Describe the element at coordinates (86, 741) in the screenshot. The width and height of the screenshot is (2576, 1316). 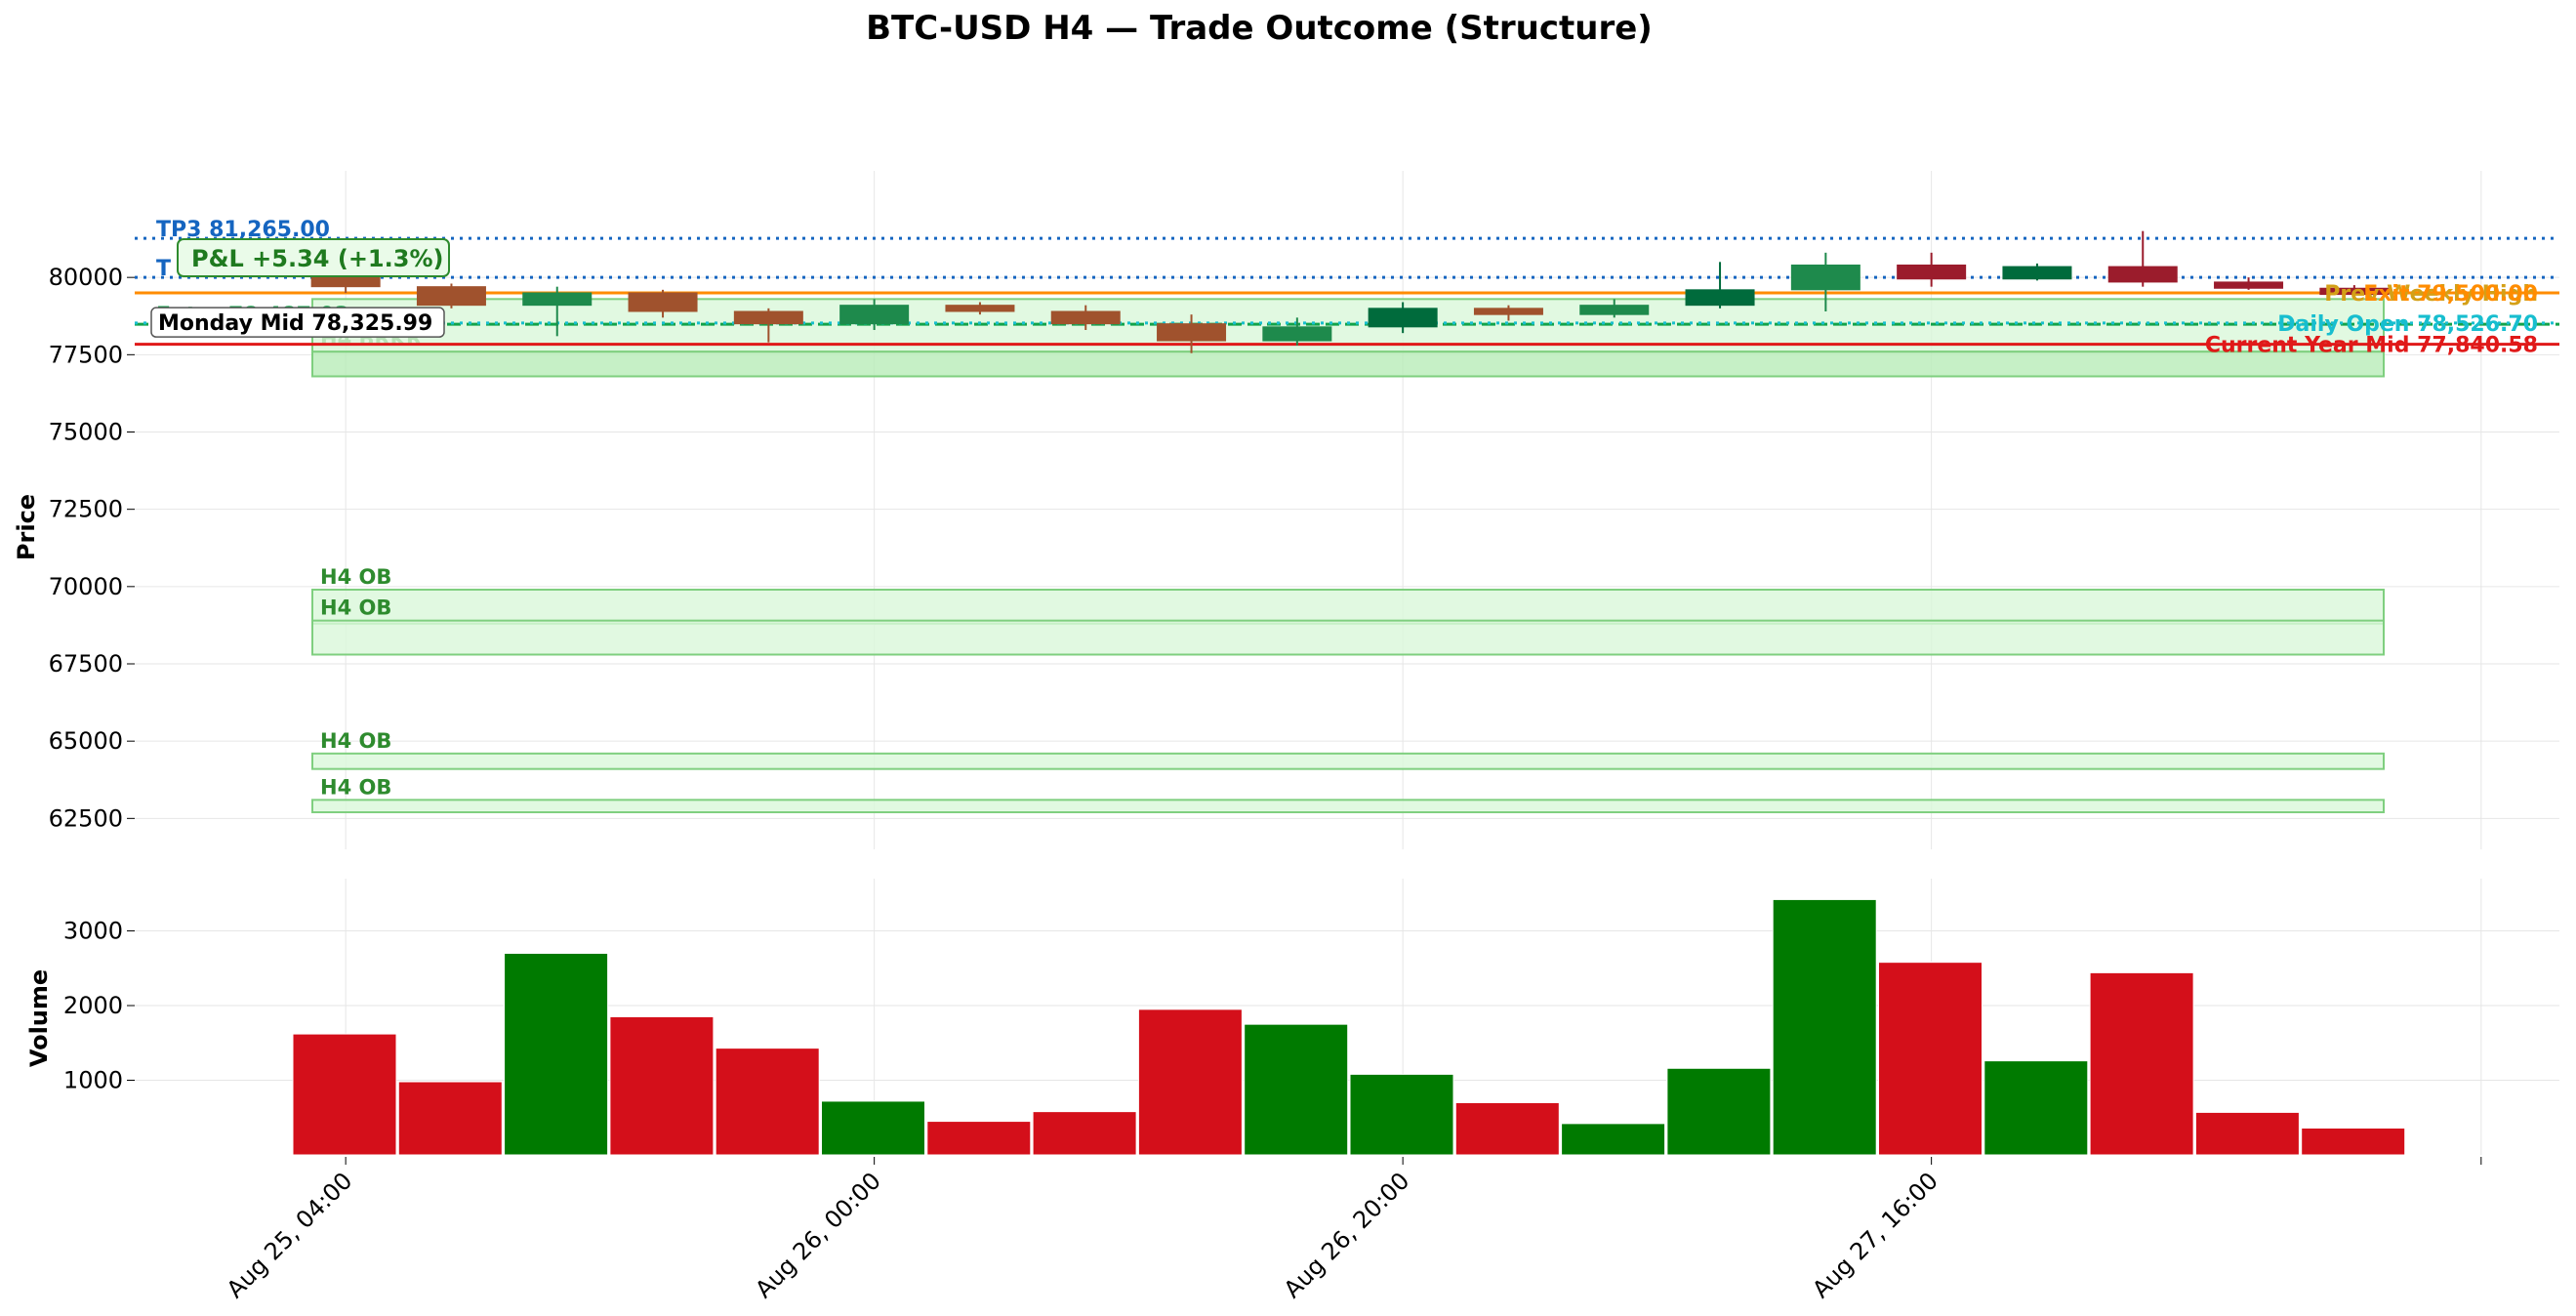
I see `price-tick-label: 65000` at that location.